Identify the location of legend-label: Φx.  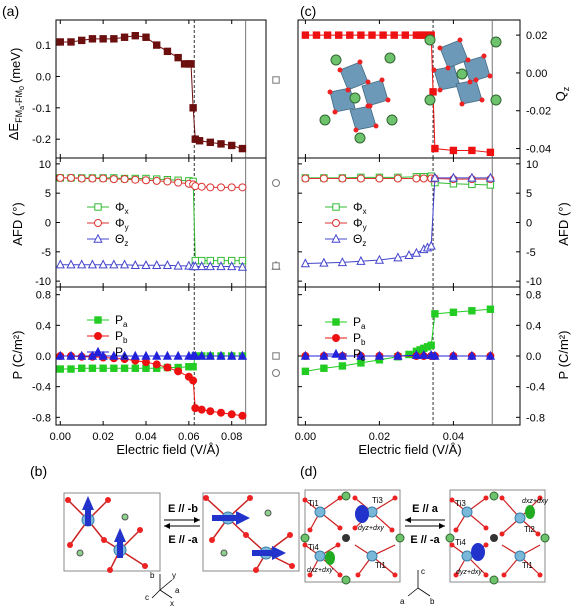
(360, 208).